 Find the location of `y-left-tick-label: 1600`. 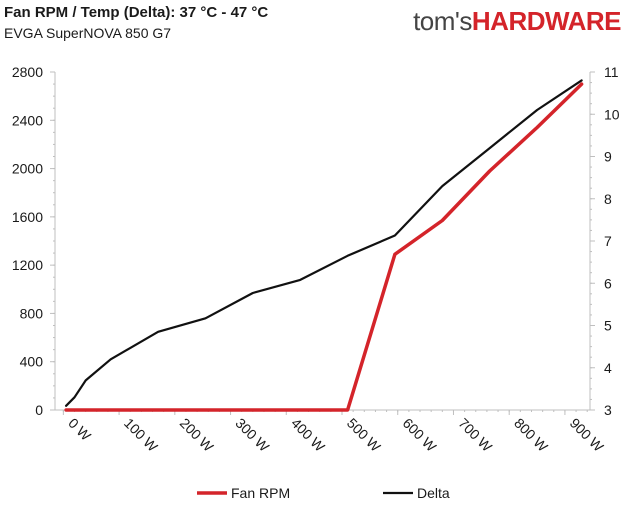

y-left-tick-label: 1600 is located at coordinates (27, 217).